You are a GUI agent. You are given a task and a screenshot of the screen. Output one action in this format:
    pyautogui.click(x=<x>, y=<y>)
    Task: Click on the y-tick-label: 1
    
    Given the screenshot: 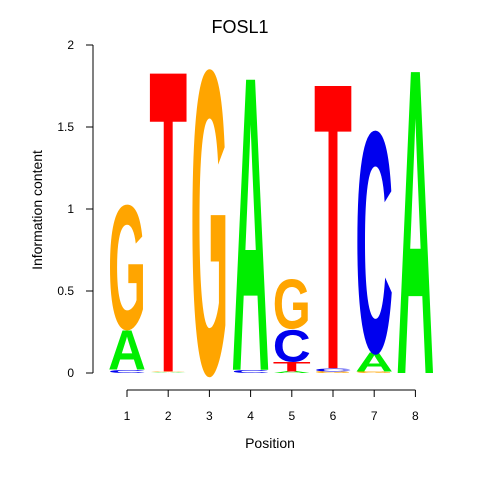 What is the action you would take?
    pyautogui.click(x=70, y=209)
    